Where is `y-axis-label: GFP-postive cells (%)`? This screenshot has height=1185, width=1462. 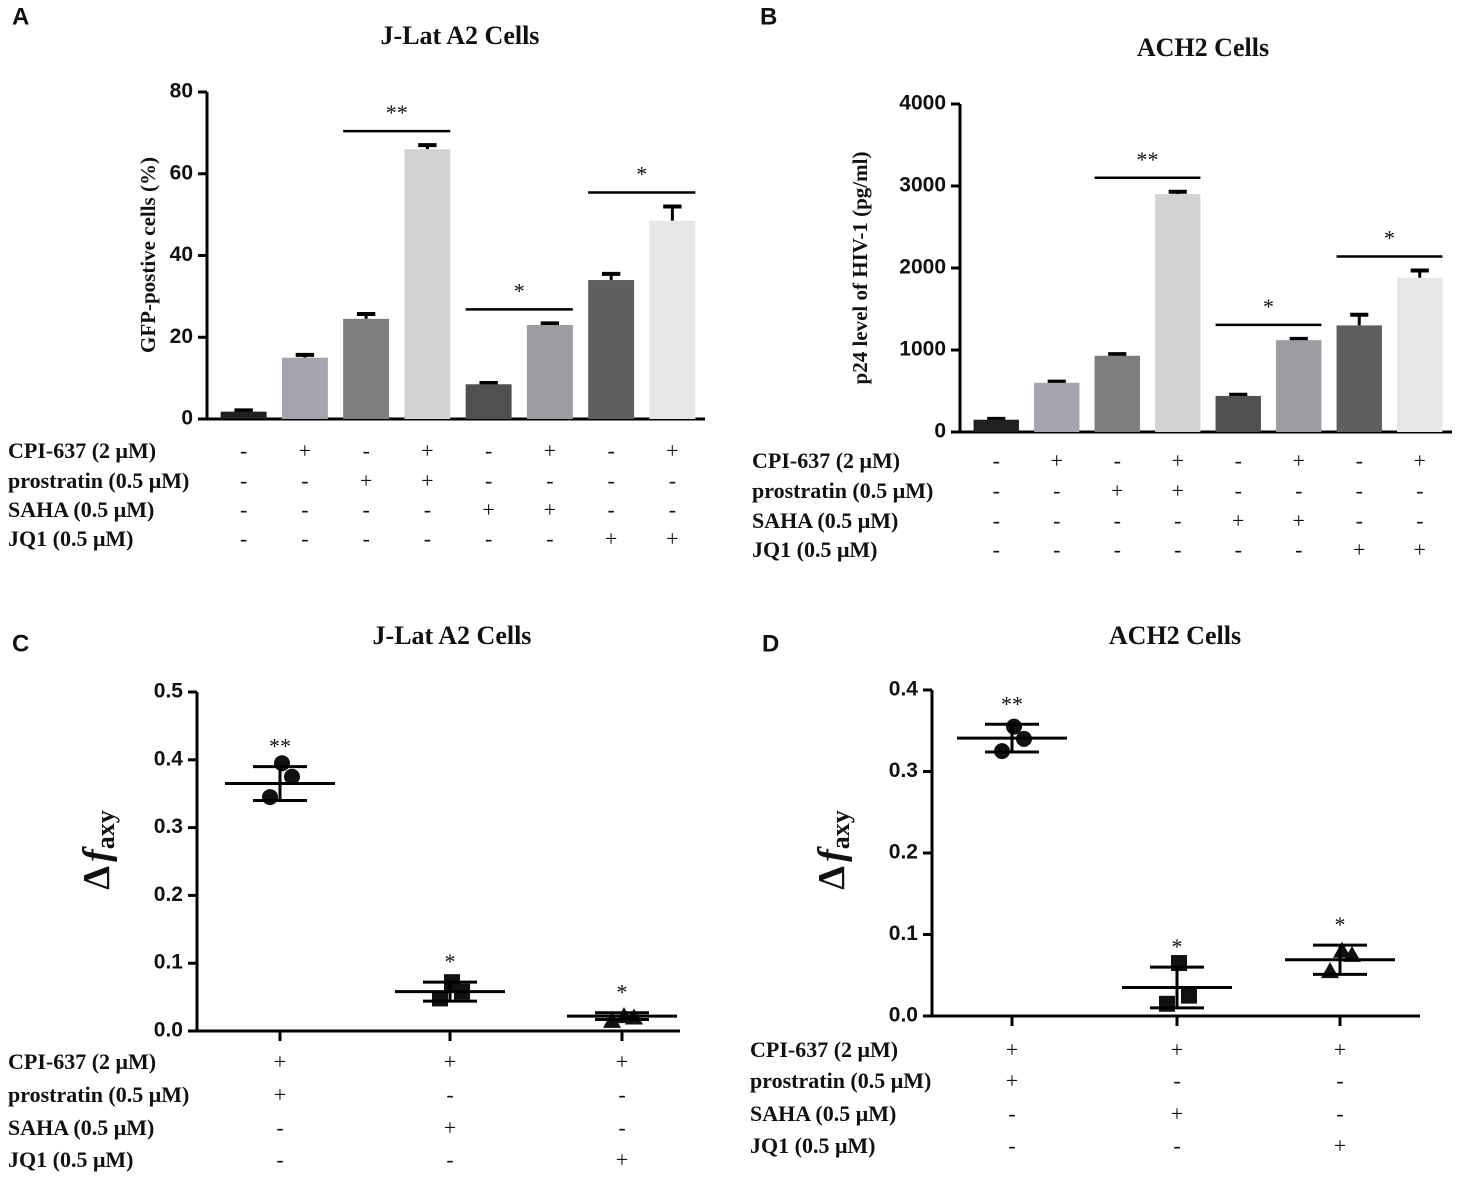
y-axis-label: GFP-postive cells (%) is located at coordinates (148, 255).